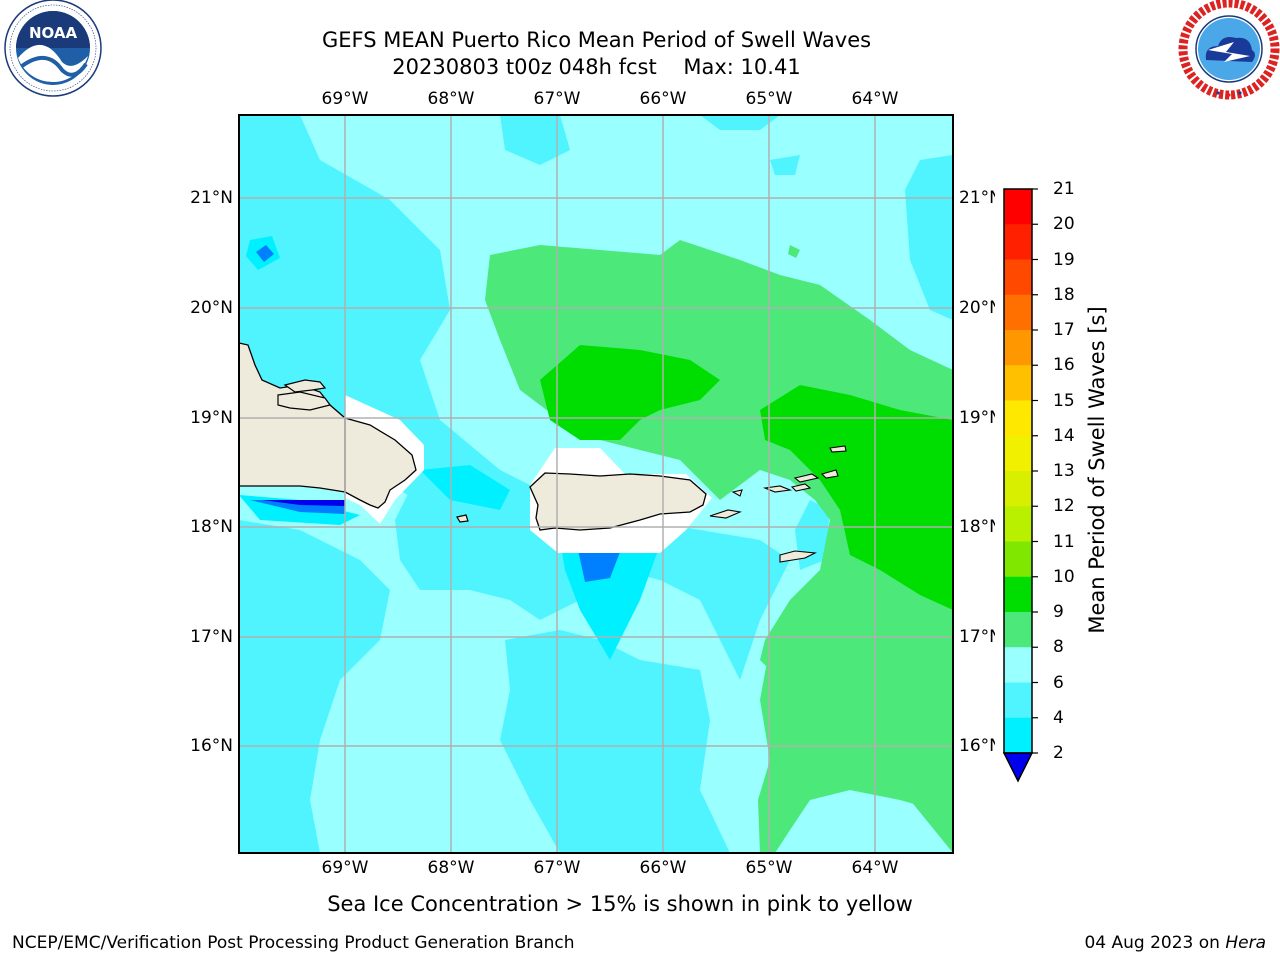 The width and height of the screenshot is (1280, 960). Describe the element at coordinates (1058, 682) in the screenshot. I see `colorbar-tick-label: 6` at that location.